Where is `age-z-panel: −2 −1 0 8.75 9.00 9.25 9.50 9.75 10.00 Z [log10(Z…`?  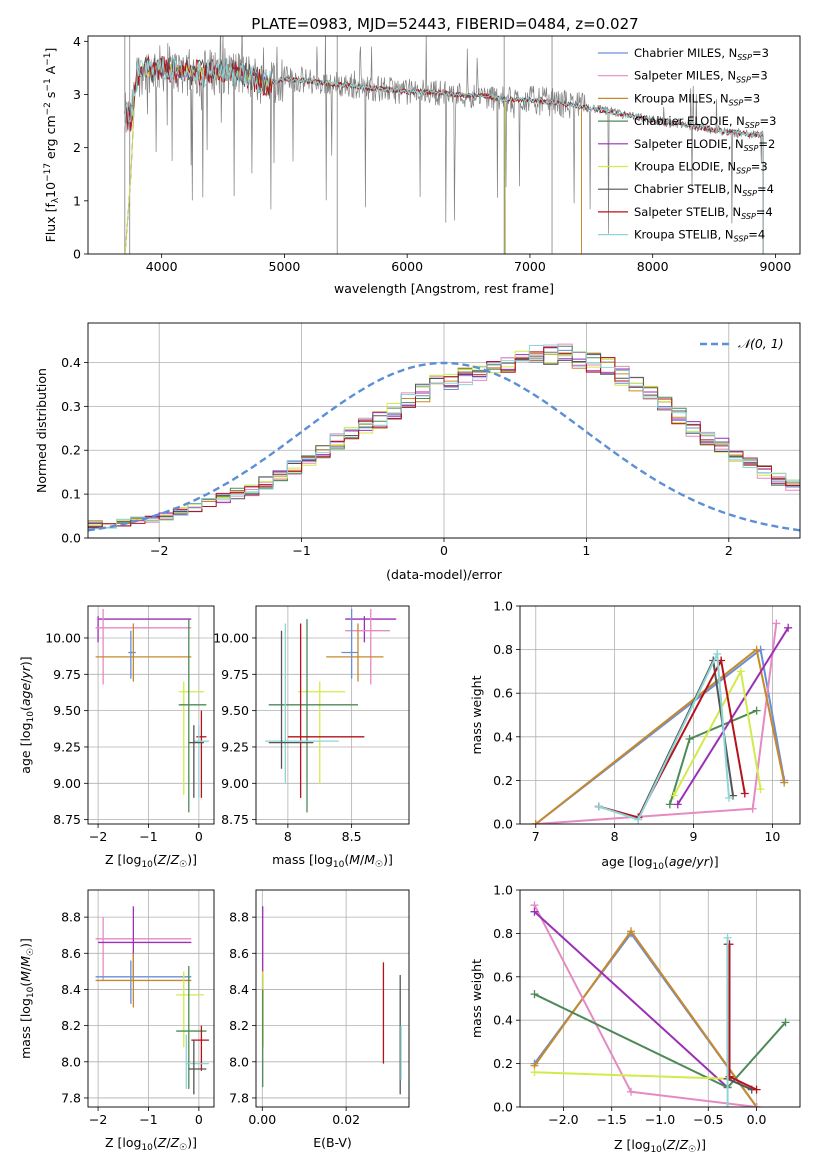 age-z-panel: −2 −1 0 8.75 9.00 9.25 9.50 9.75 10.00 Z [log10(Z… is located at coordinates (116, 737).